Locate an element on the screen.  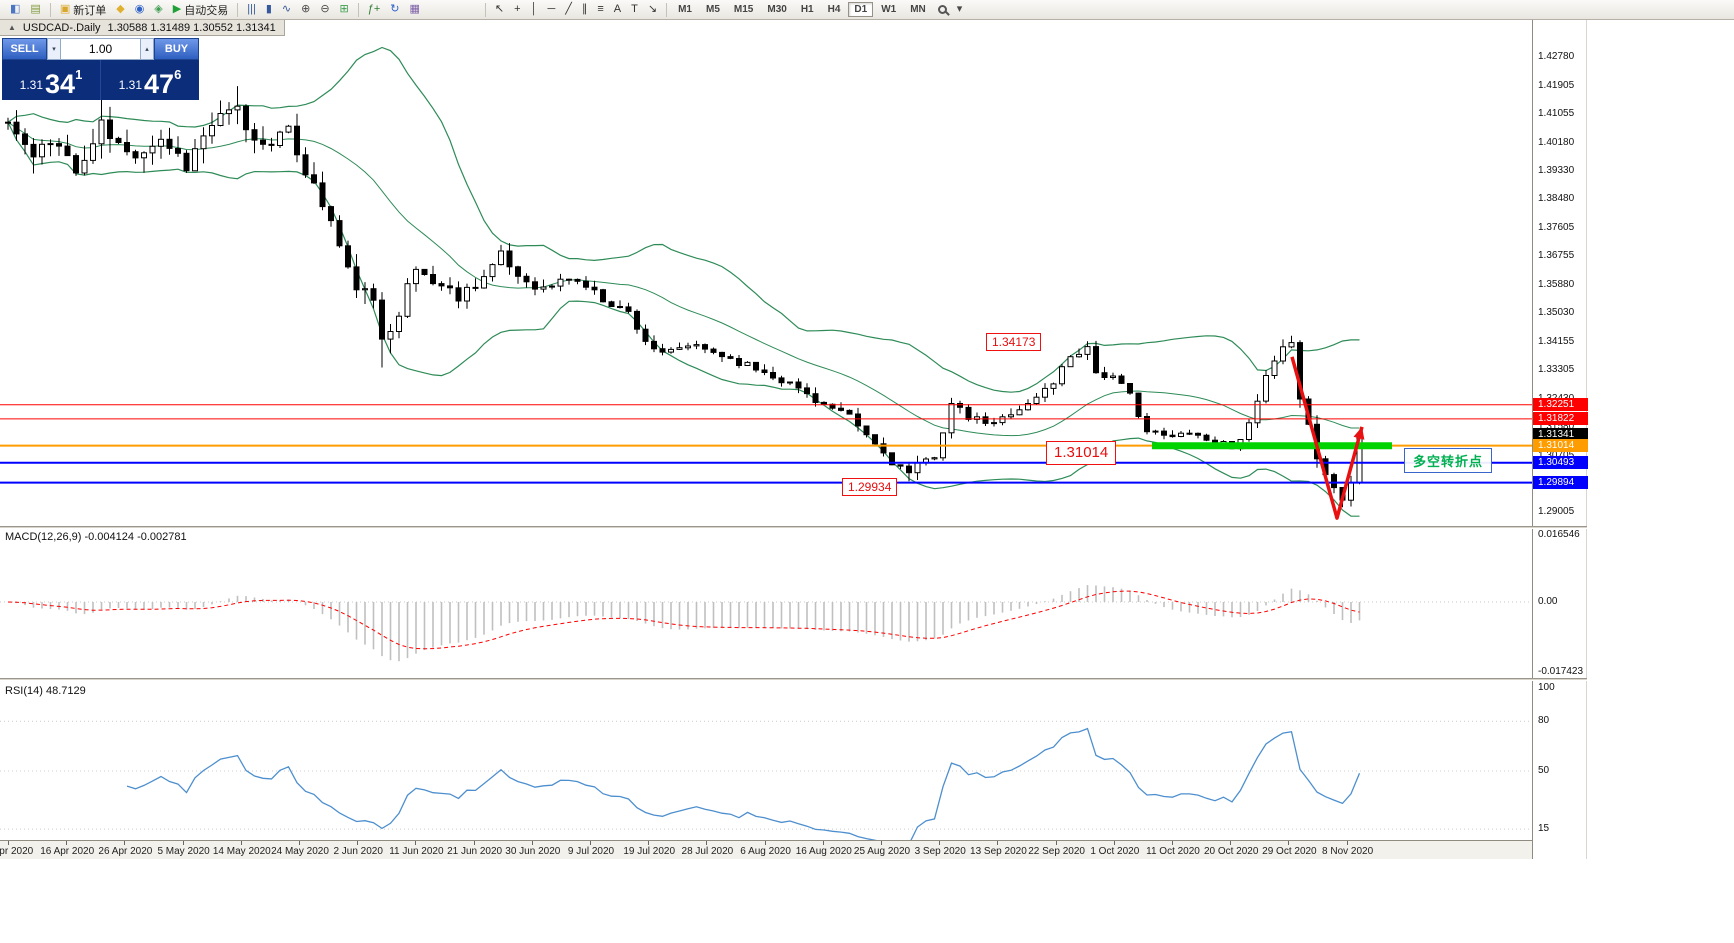
search-icon is located at coordinates (942, 9).